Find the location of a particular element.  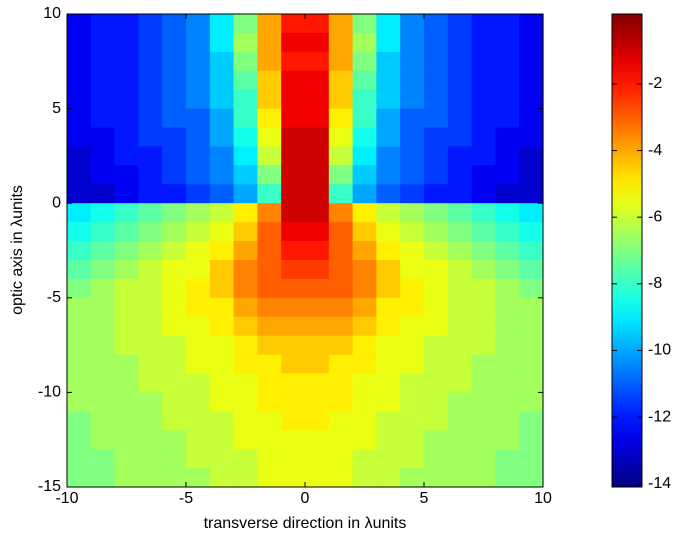

y-tick-label: -10 is located at coordinates (49, 392).